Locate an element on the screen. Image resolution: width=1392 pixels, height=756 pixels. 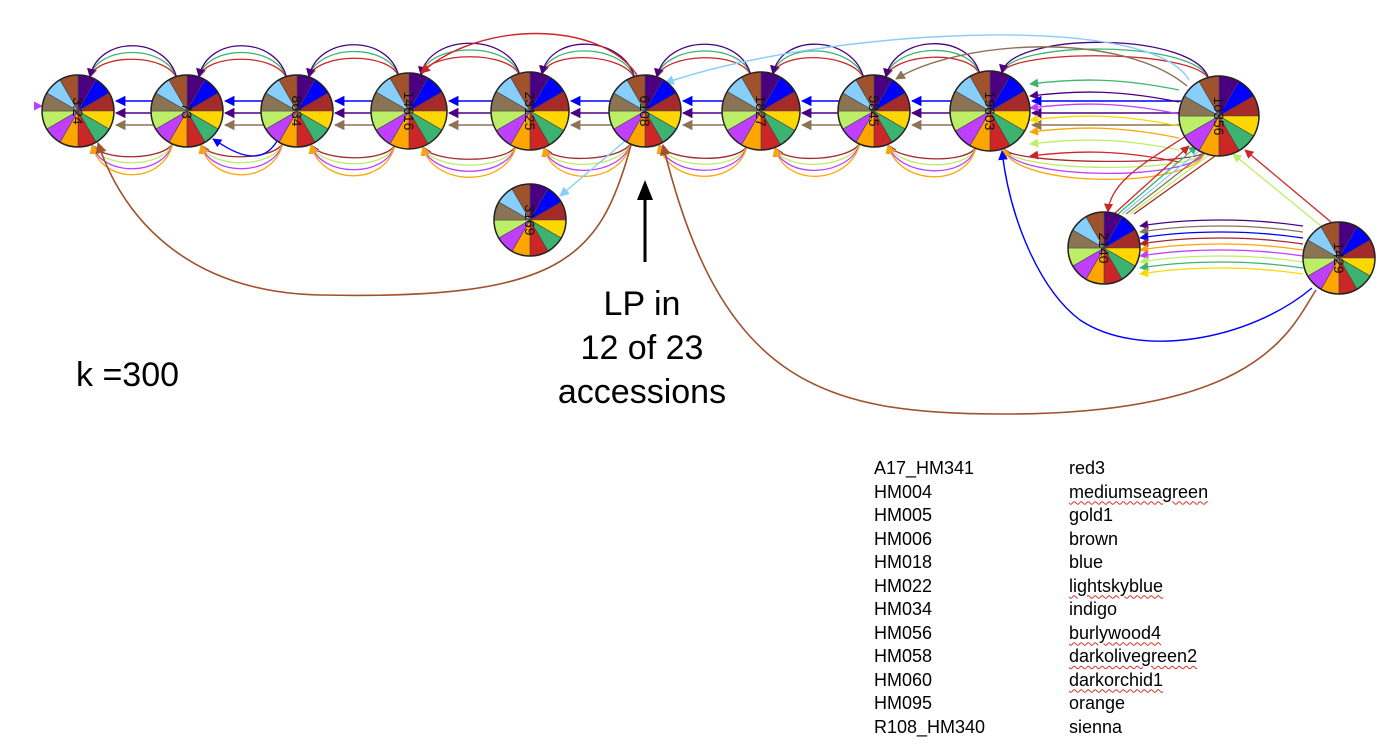
legend-color-name: gold1 is located at coordinates (1091, 515).